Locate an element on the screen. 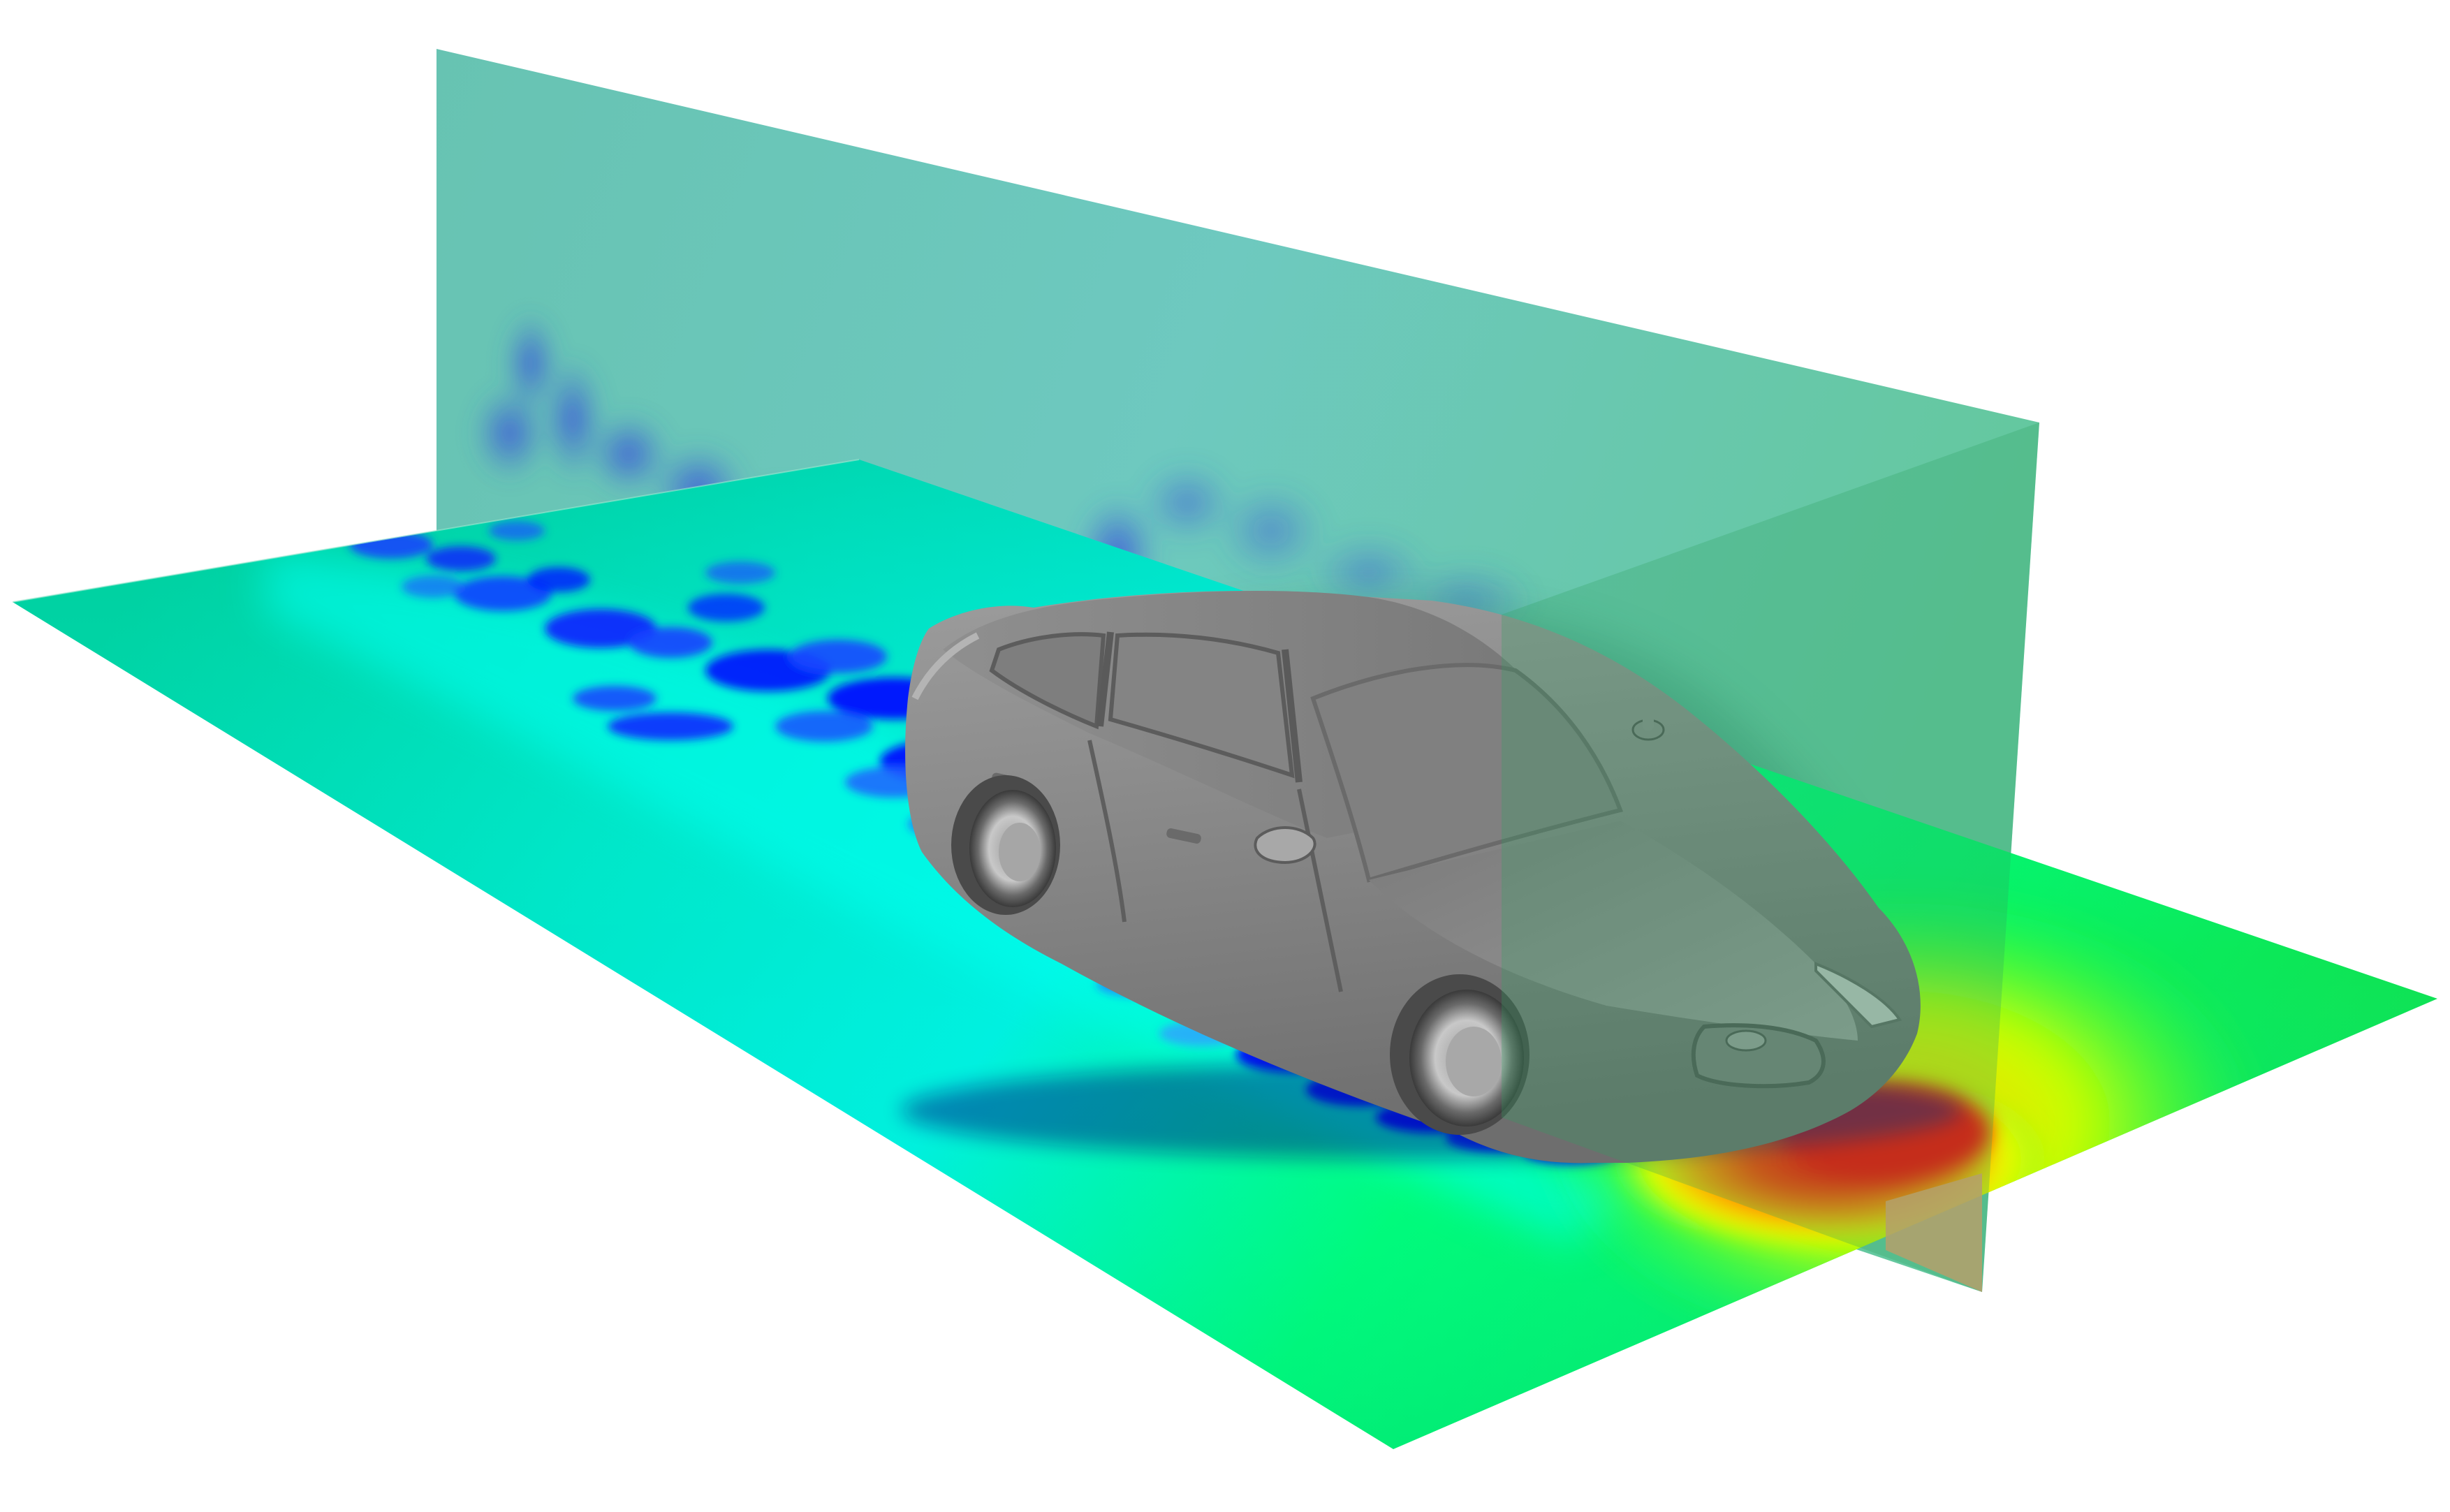 Image resolution: width=2450 pixels, height=1512 pixels. car-headlight is located at coordinates (1858, 996).